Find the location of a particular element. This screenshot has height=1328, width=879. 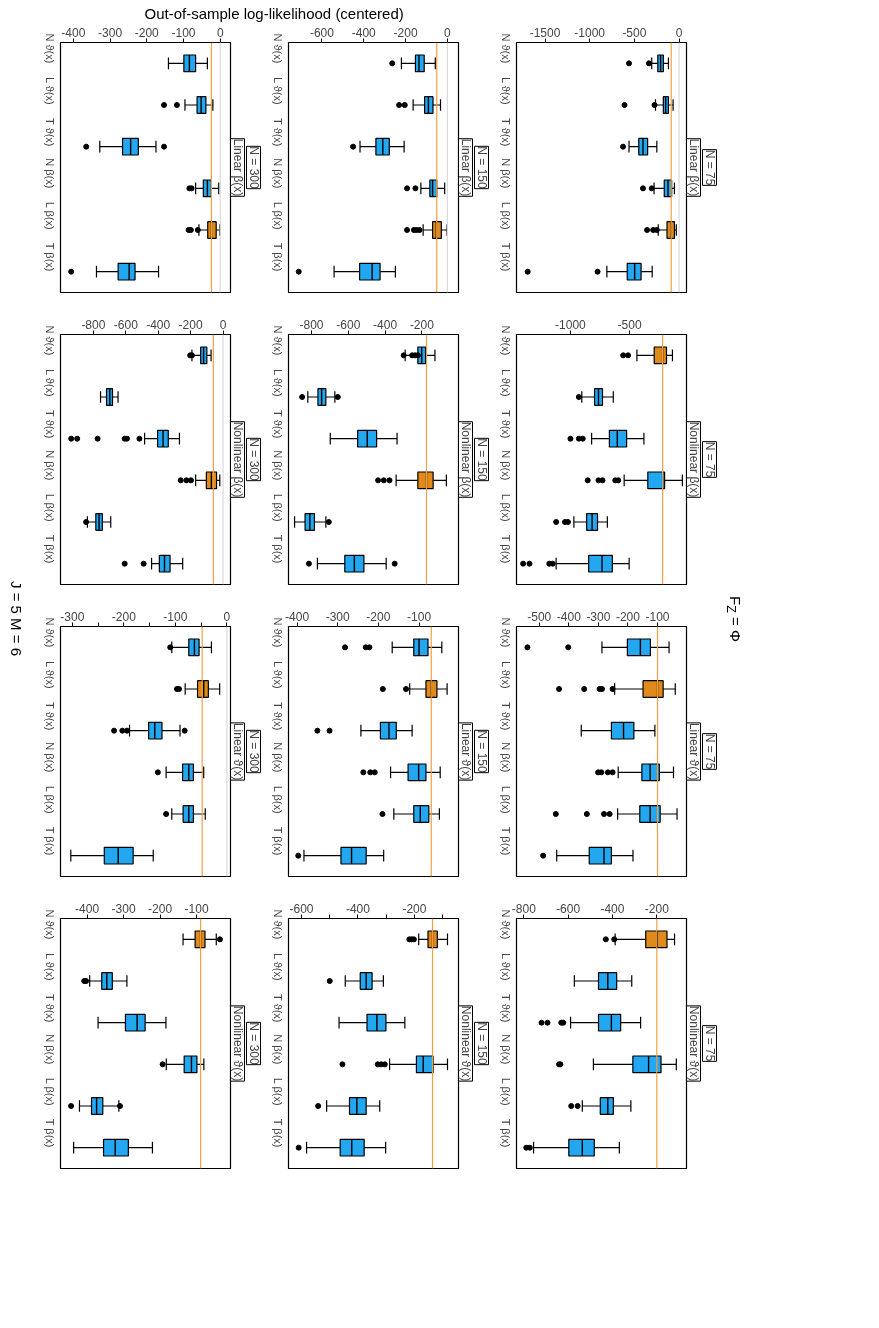

x-tick-label: -500 is located at coordinates (634, 32).